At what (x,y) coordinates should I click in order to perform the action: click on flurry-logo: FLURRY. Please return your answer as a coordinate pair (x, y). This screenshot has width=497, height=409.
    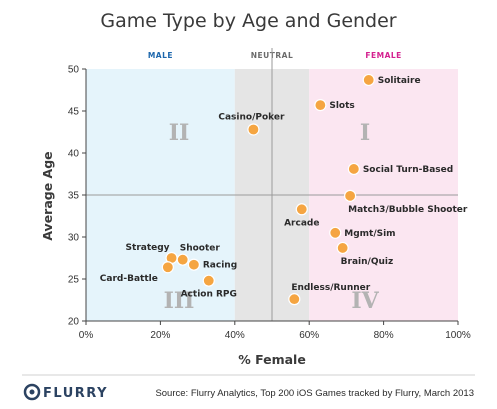
    Looking at the image, I should click on (65, 392).